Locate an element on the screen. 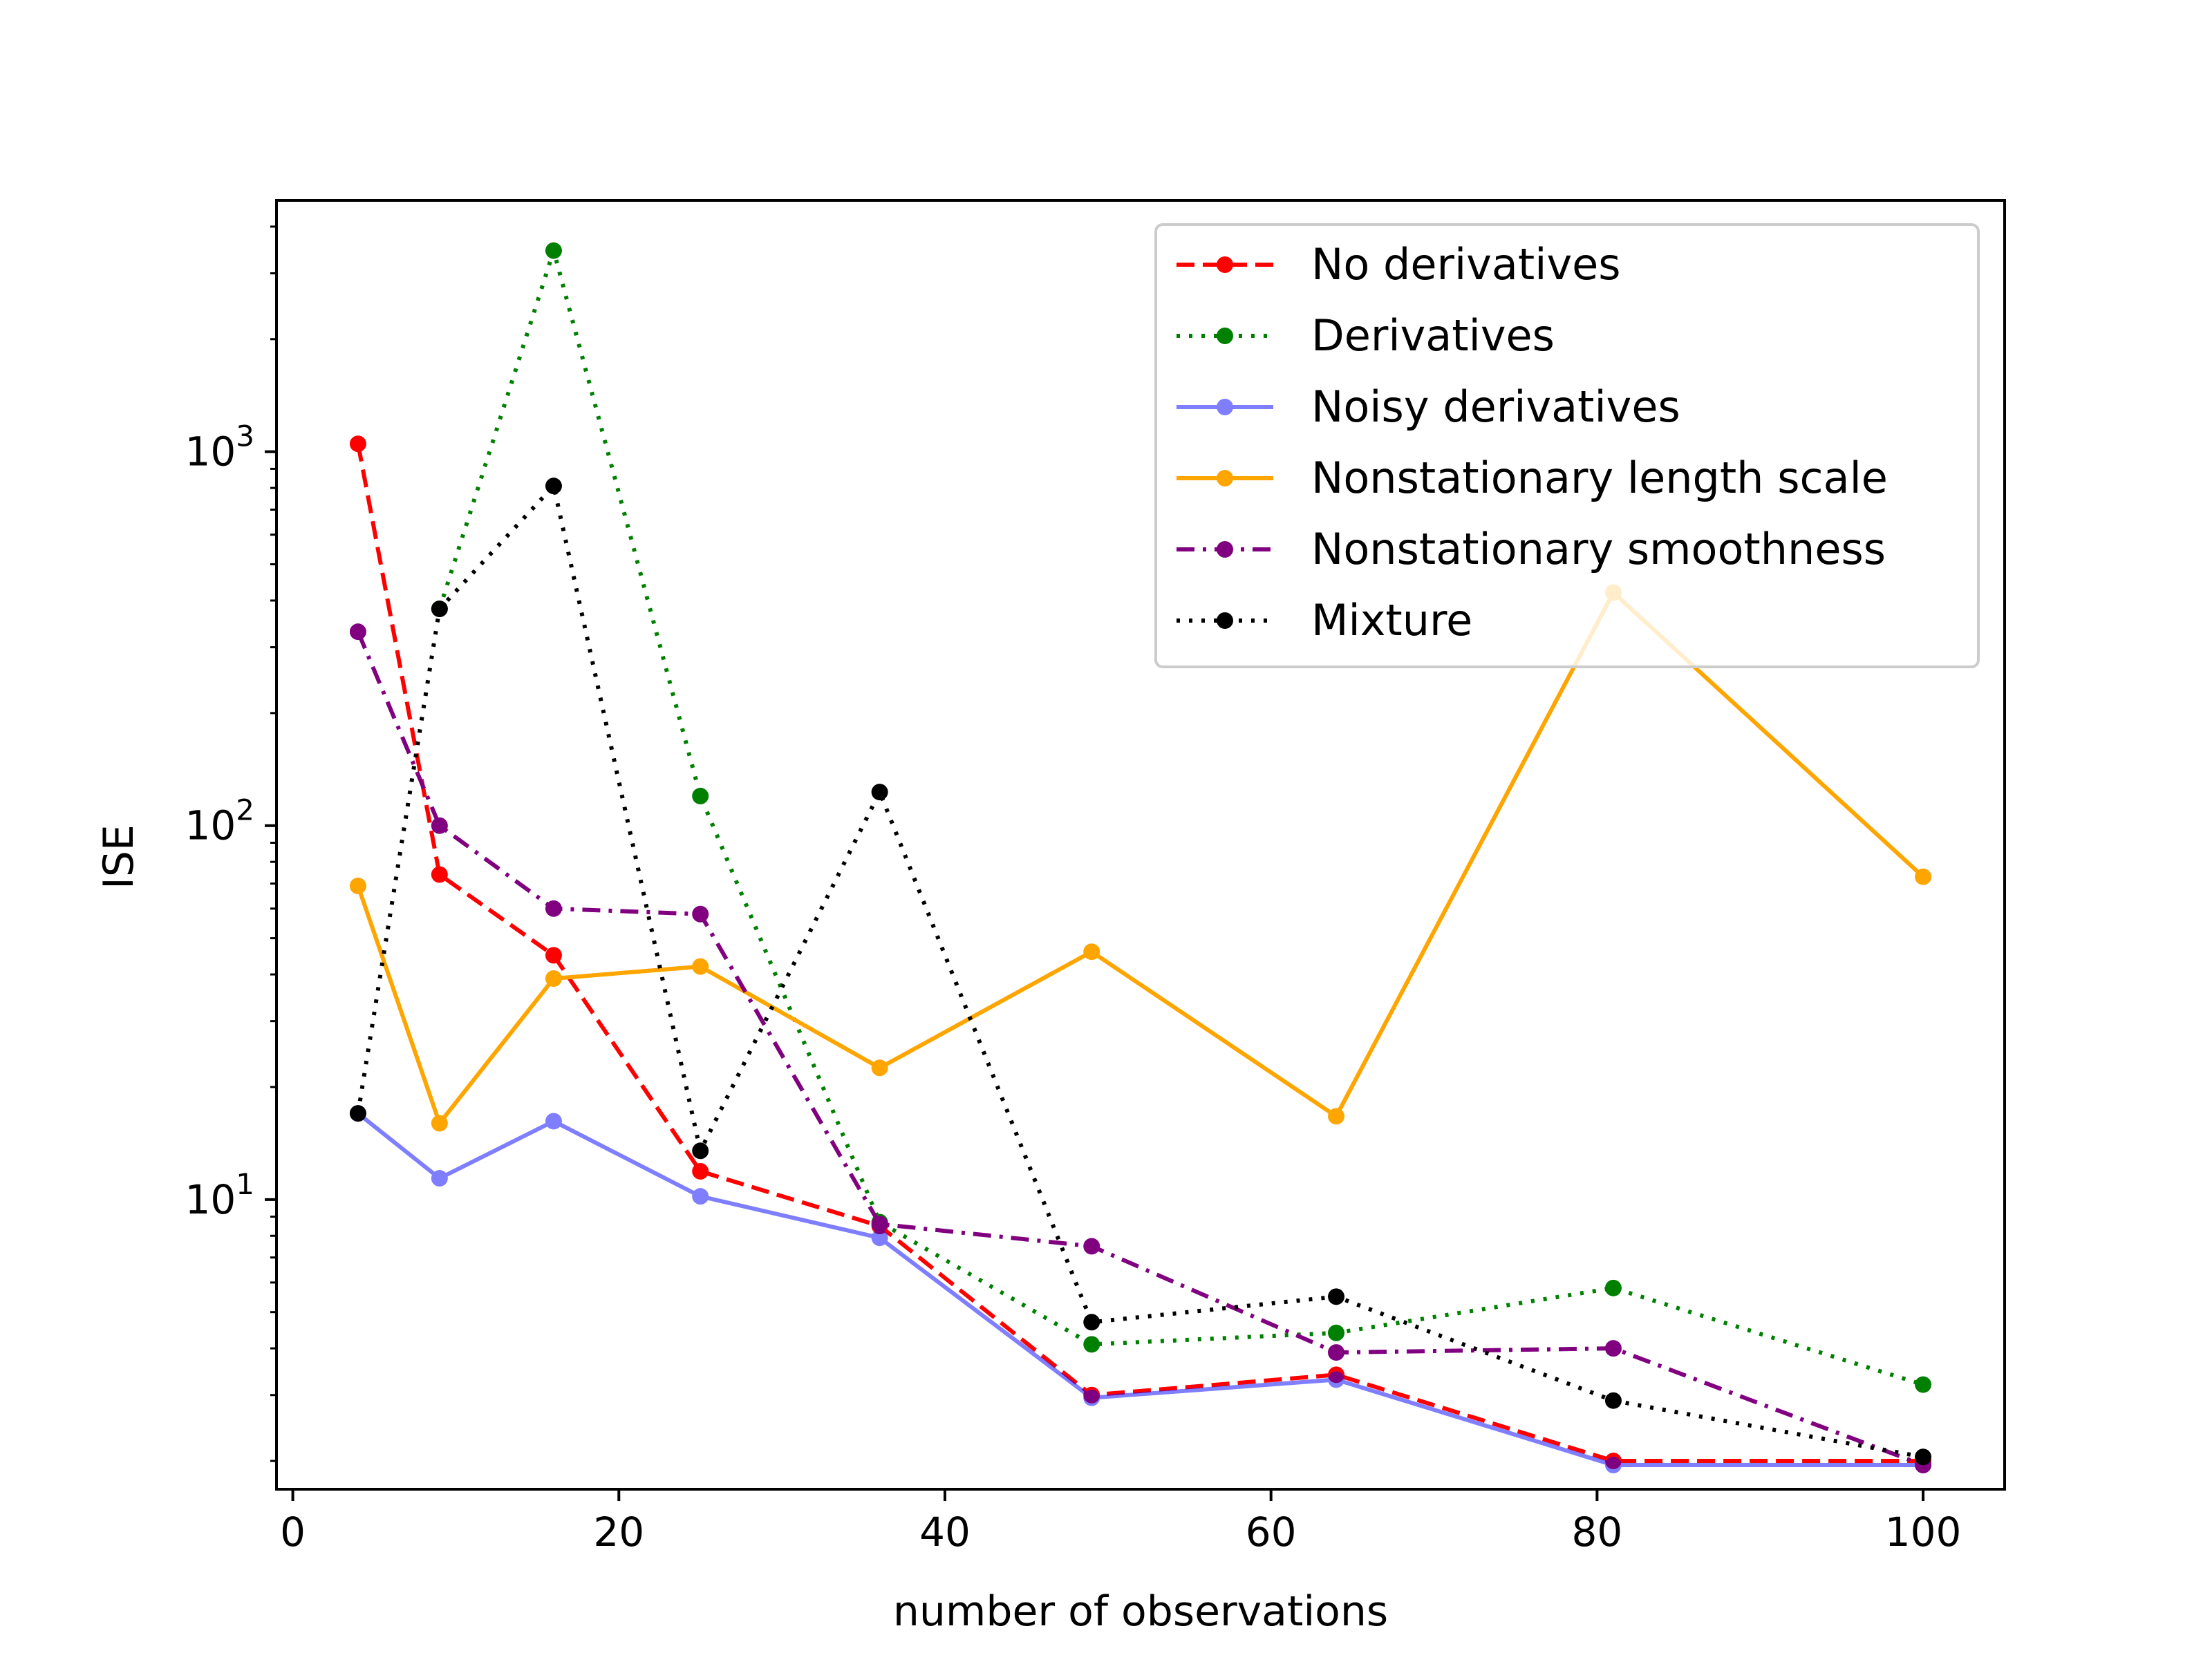  legend-entry-nonstationary-length-scale is located at coordinates (1225, 479).